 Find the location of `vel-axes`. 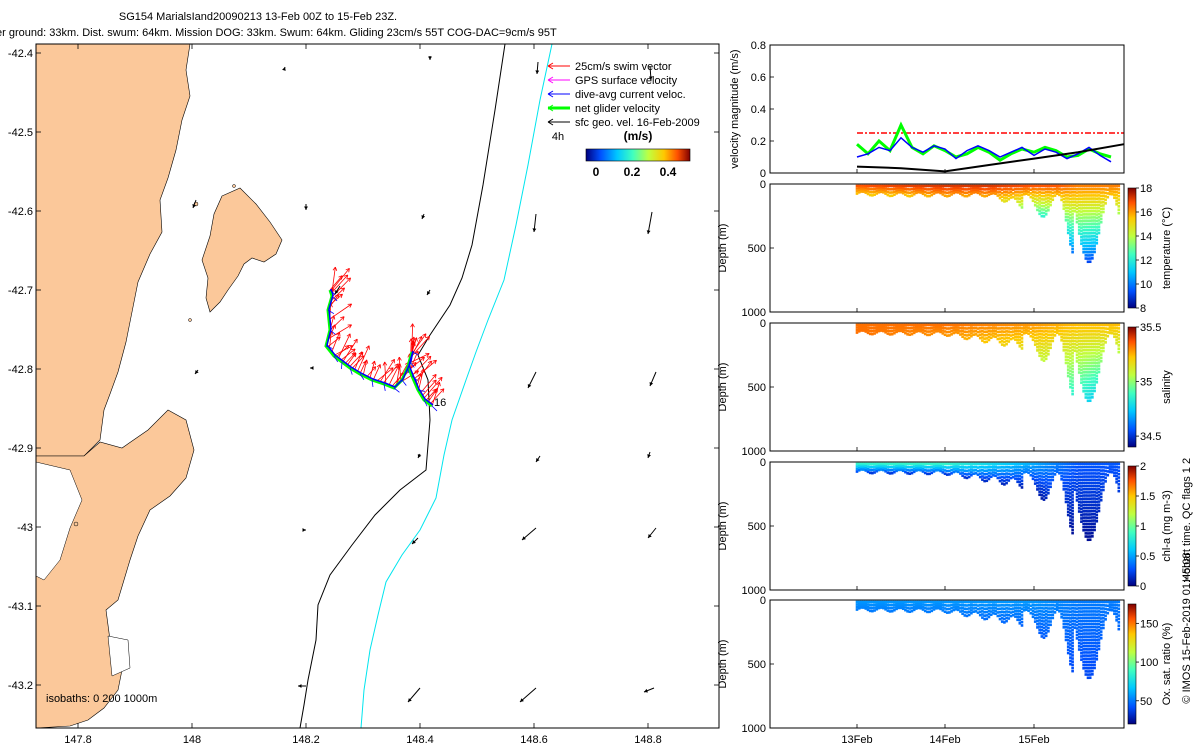

vel-axes is located at coordinates (947, 109).